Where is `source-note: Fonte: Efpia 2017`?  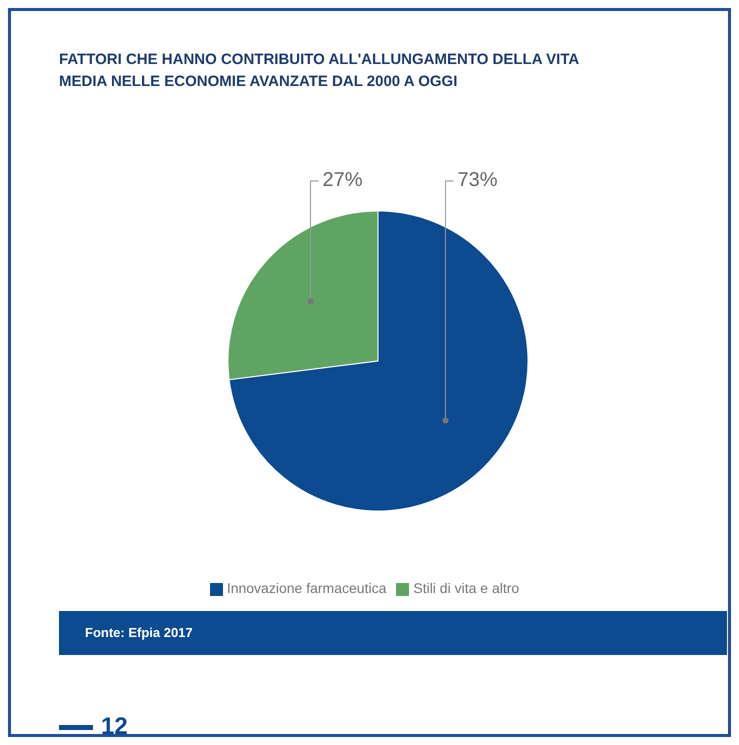 source-note: Fonte: Efpia 2017 is located at coordinates (393, 633).